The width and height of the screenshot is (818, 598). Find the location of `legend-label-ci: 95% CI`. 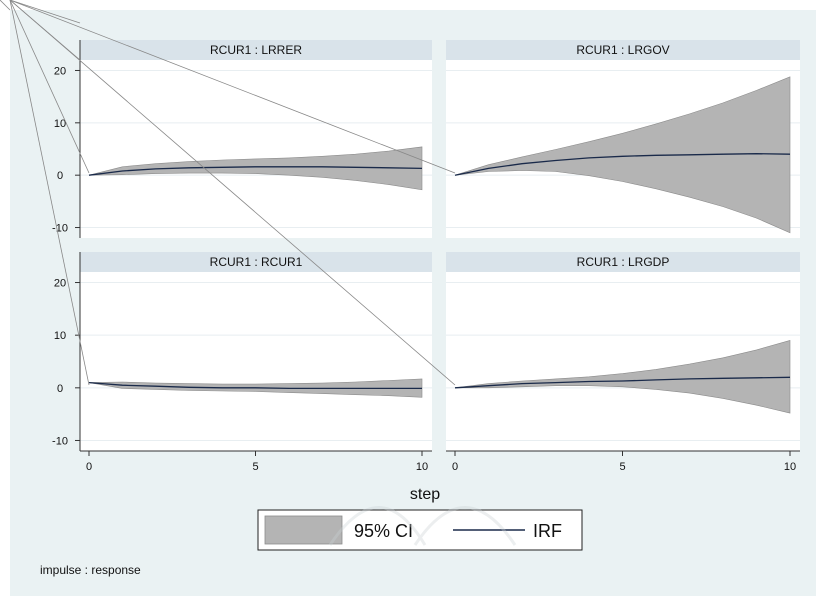

legend-label-ci: 95% CI is located at coordinates (383, 531).